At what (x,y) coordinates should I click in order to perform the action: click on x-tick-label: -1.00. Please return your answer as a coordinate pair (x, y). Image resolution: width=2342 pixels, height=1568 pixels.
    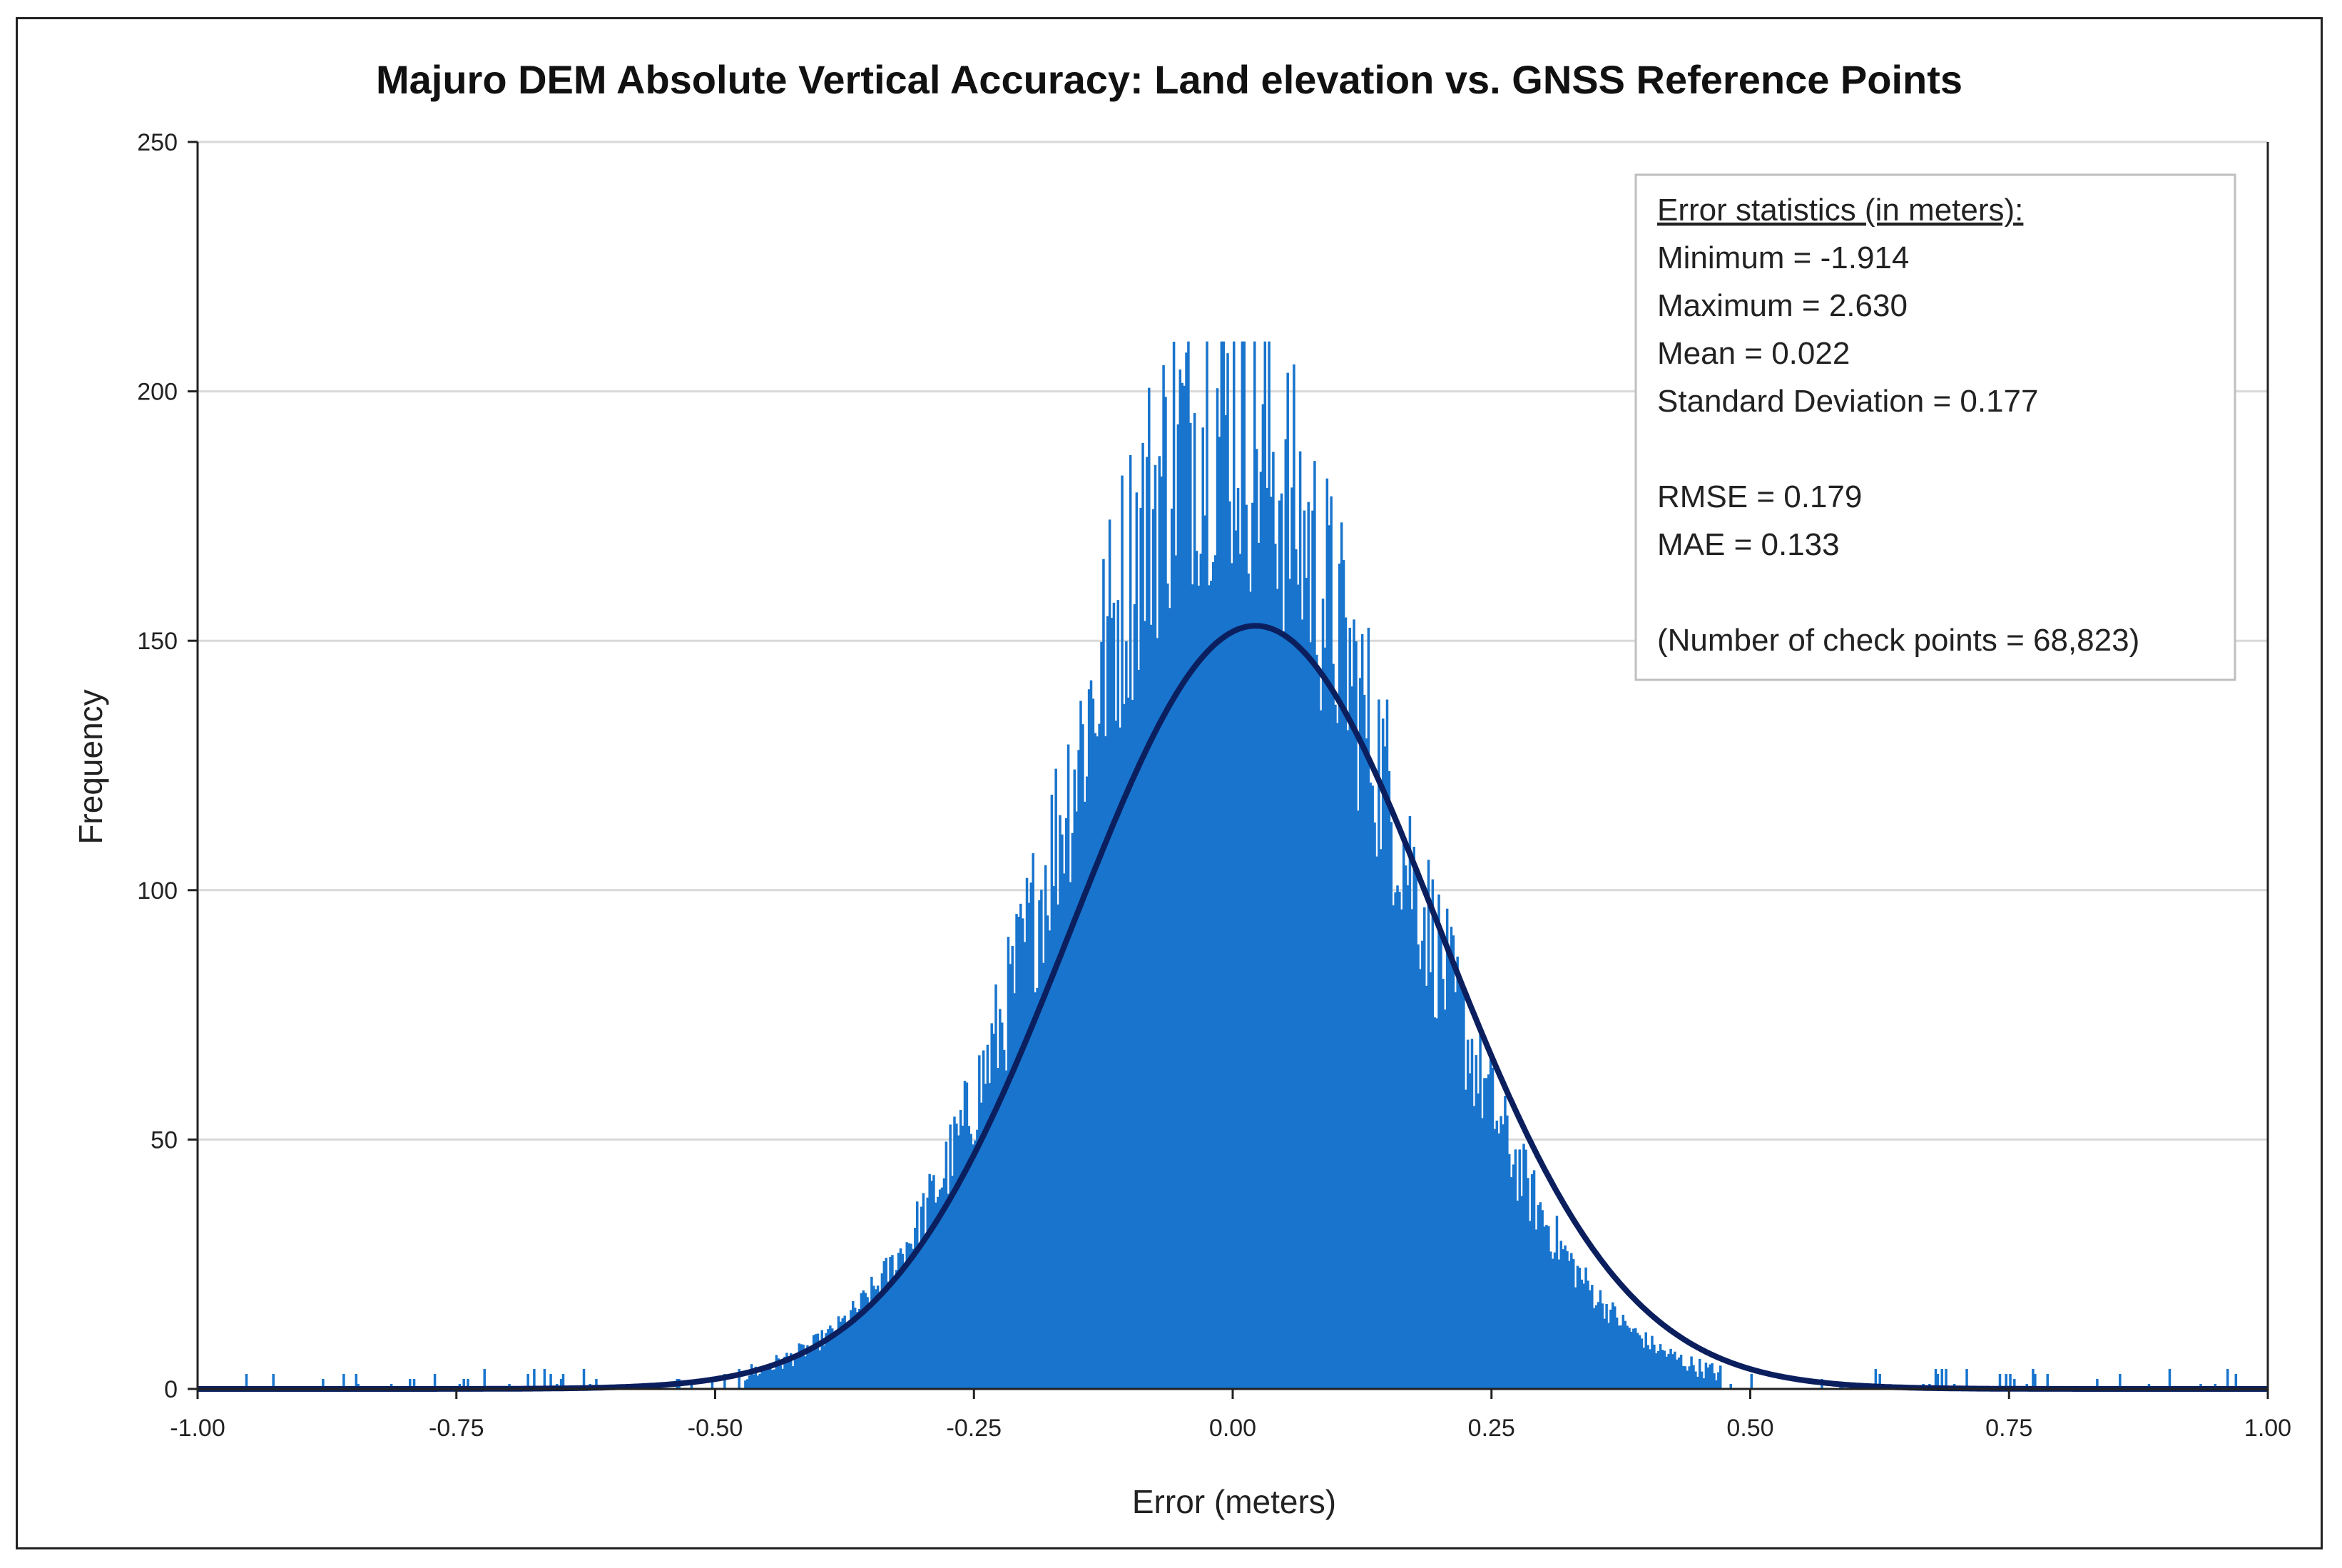
    Looking at the image, I should click on (198, 1428).